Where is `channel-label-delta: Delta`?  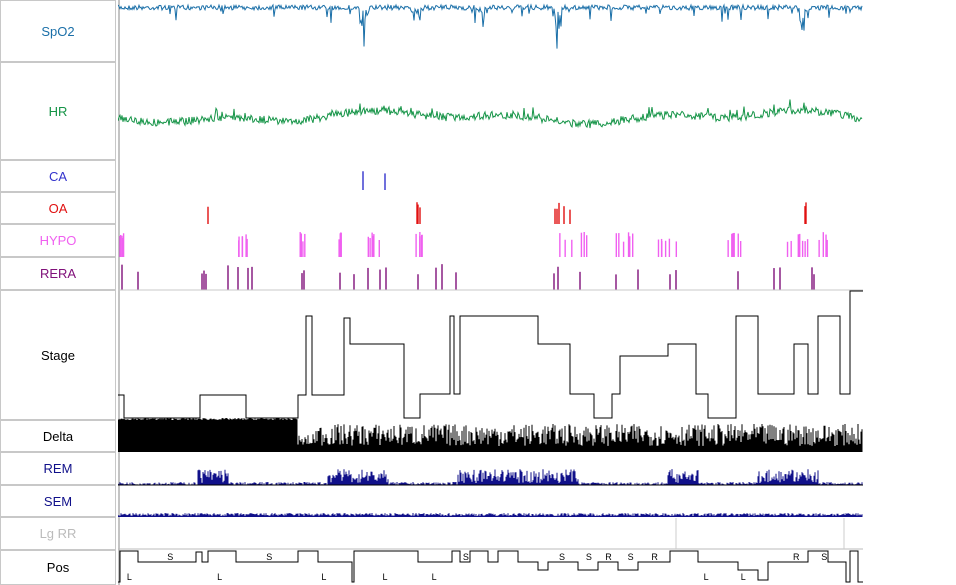
channel-label-delta: Delta is located at coordinates (58, 436).